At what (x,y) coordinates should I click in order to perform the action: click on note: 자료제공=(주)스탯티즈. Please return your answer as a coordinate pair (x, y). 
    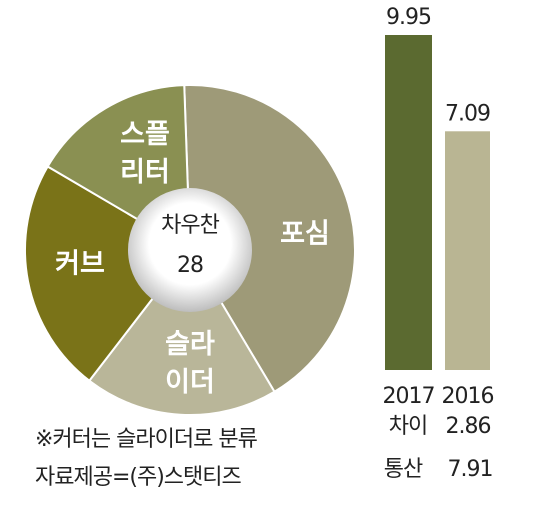
    Looking at the image, I should click on (138, 477).